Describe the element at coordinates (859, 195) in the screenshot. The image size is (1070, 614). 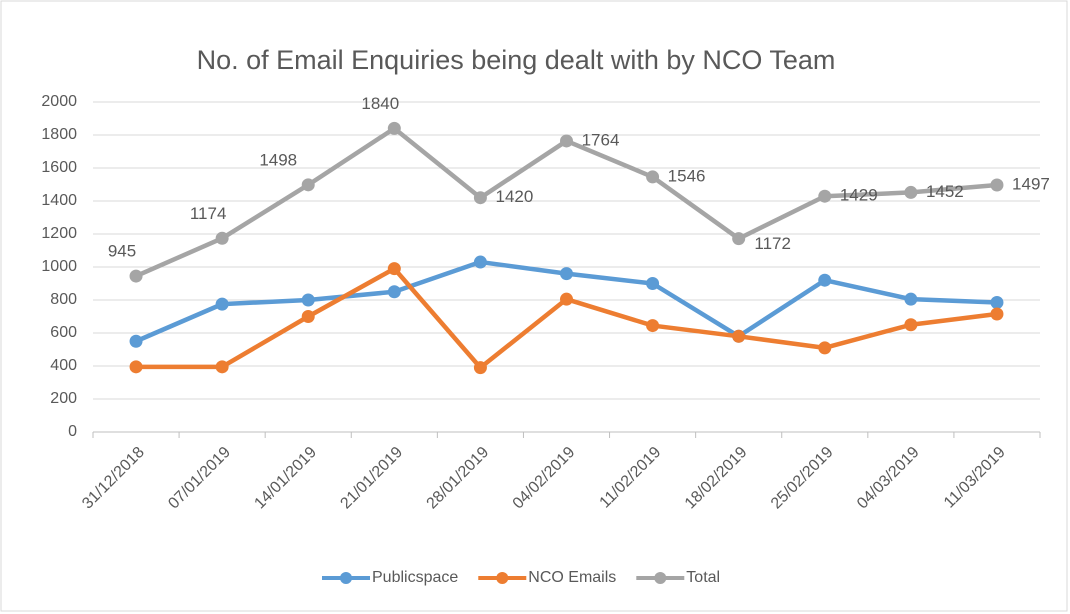
I see `data-label: 1429` at that location.